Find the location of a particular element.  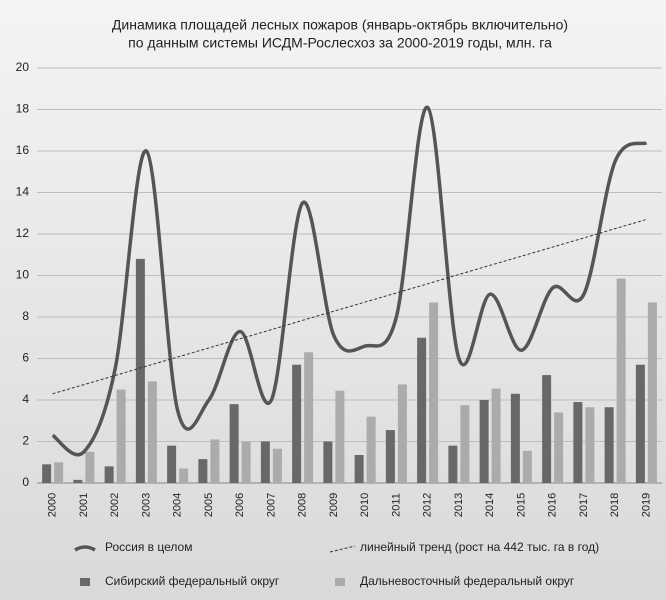

x-tick-label: 2013 is located at coordinates (459, 505).